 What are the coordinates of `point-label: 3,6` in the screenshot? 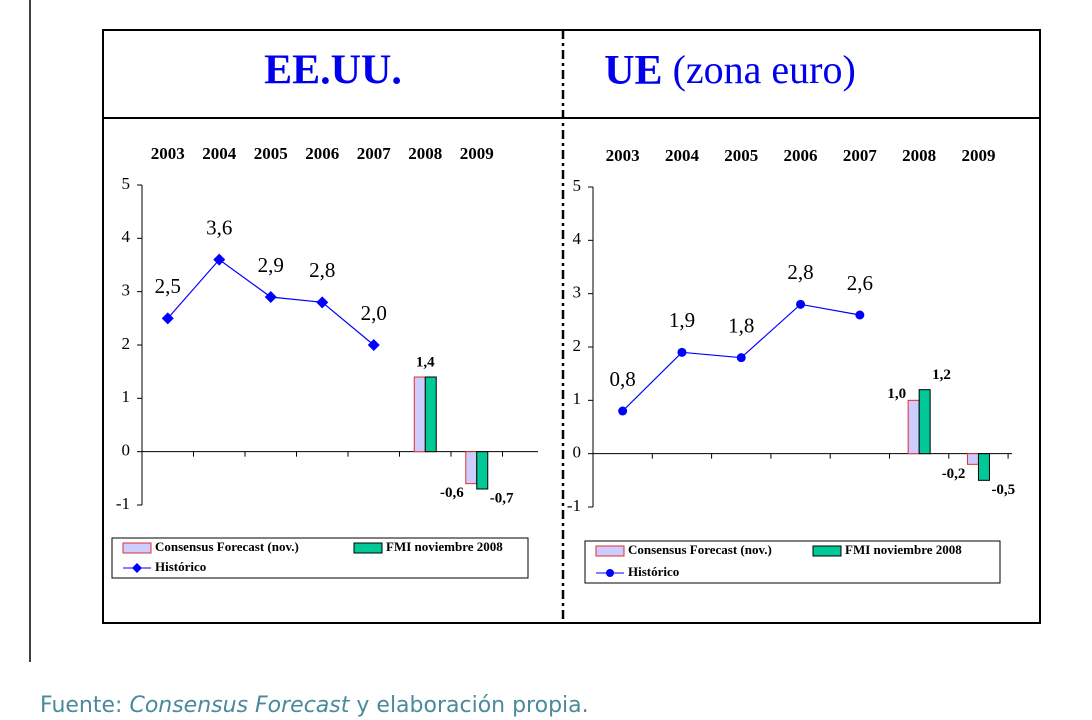 It's located at (219, 227).